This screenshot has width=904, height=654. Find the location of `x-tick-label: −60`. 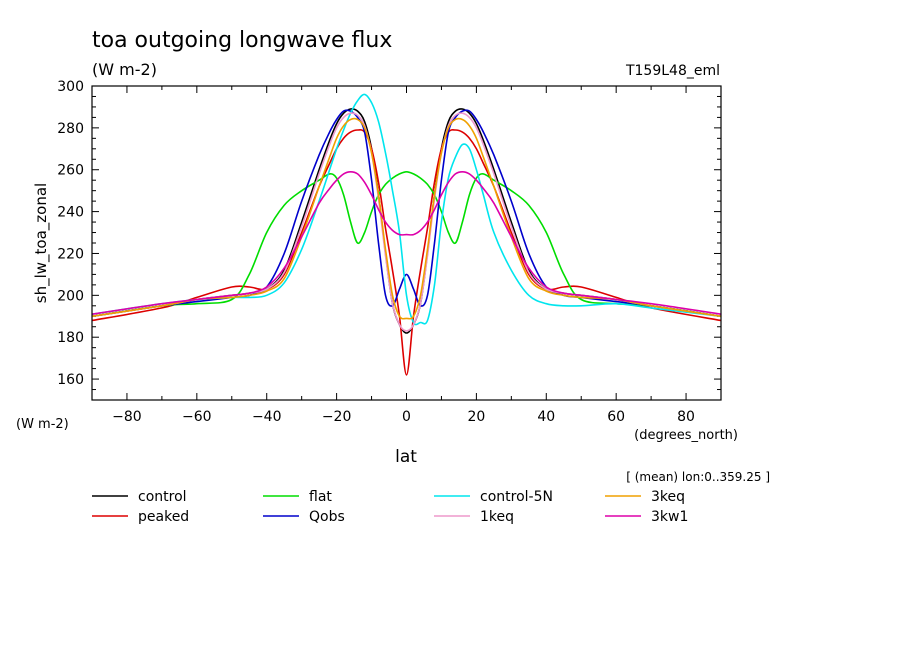

x-tick-label: −60 is located at coordinates (197, 417).